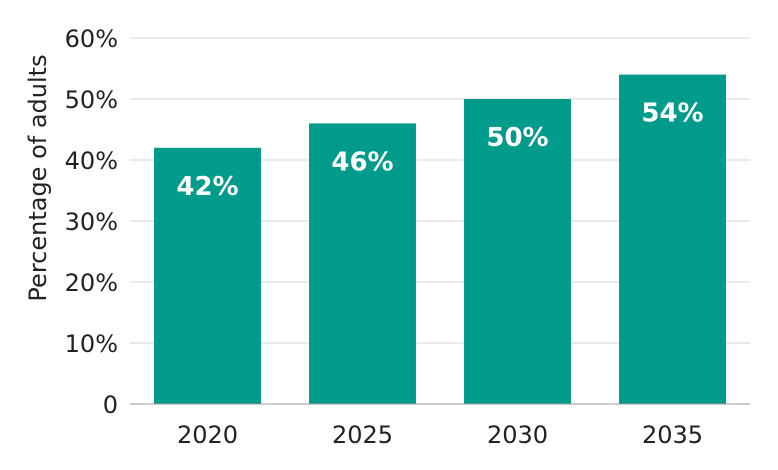 The height and width of the screenshot is (470, 778). I want to click on x-tick-label: 2025, so click(362, 435).